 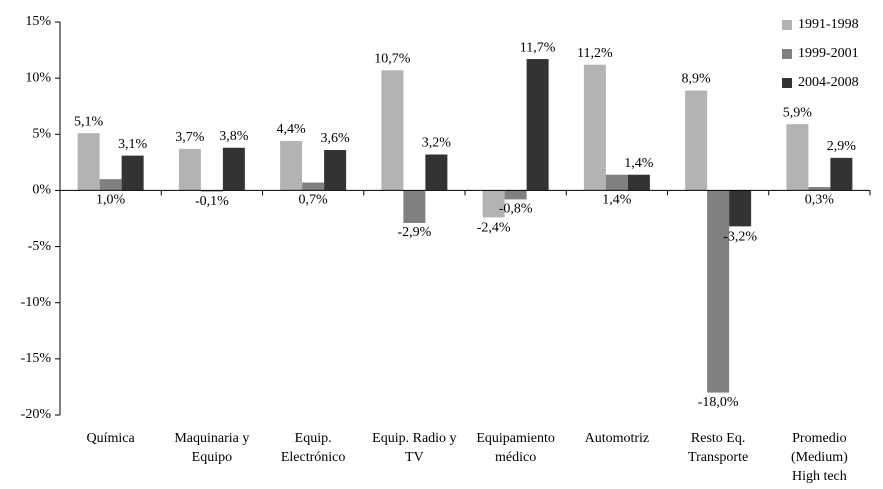 I want to click on value-label: 0,7%, so click(x=314, y=200).